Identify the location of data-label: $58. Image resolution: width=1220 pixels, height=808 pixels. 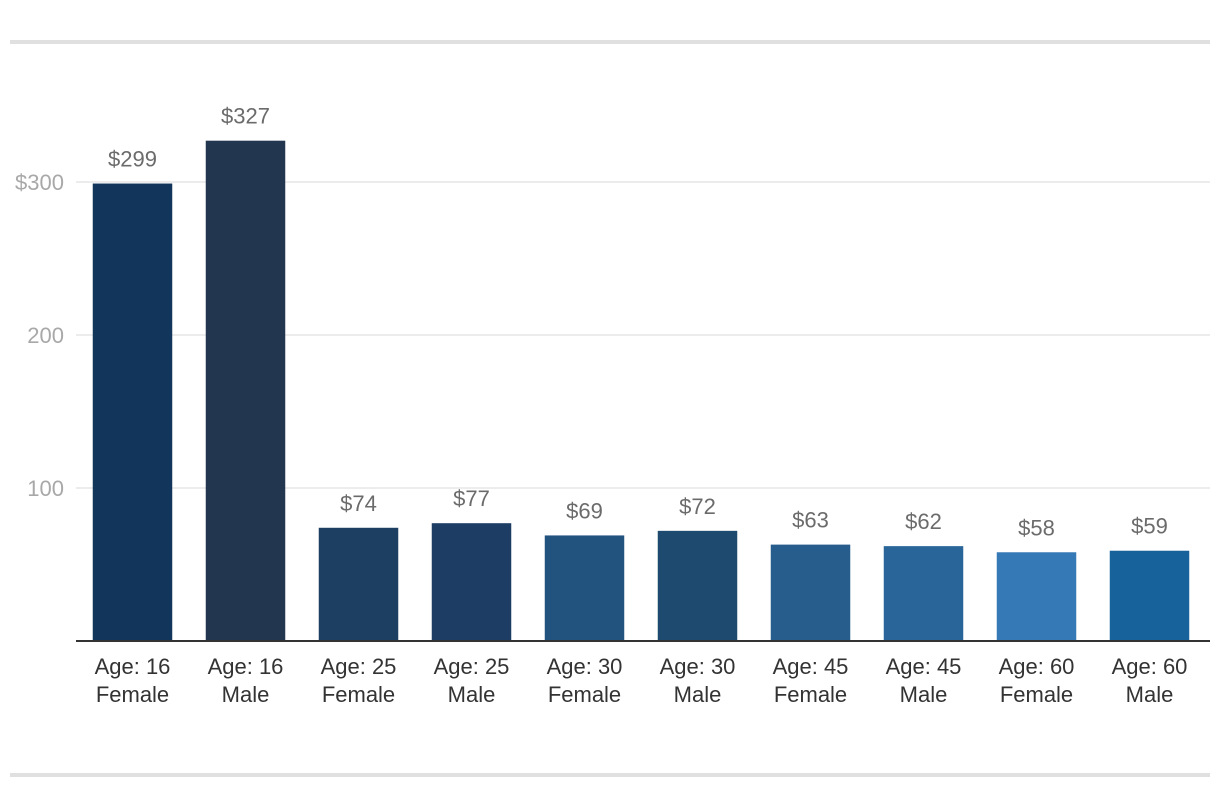
(1036, 527).